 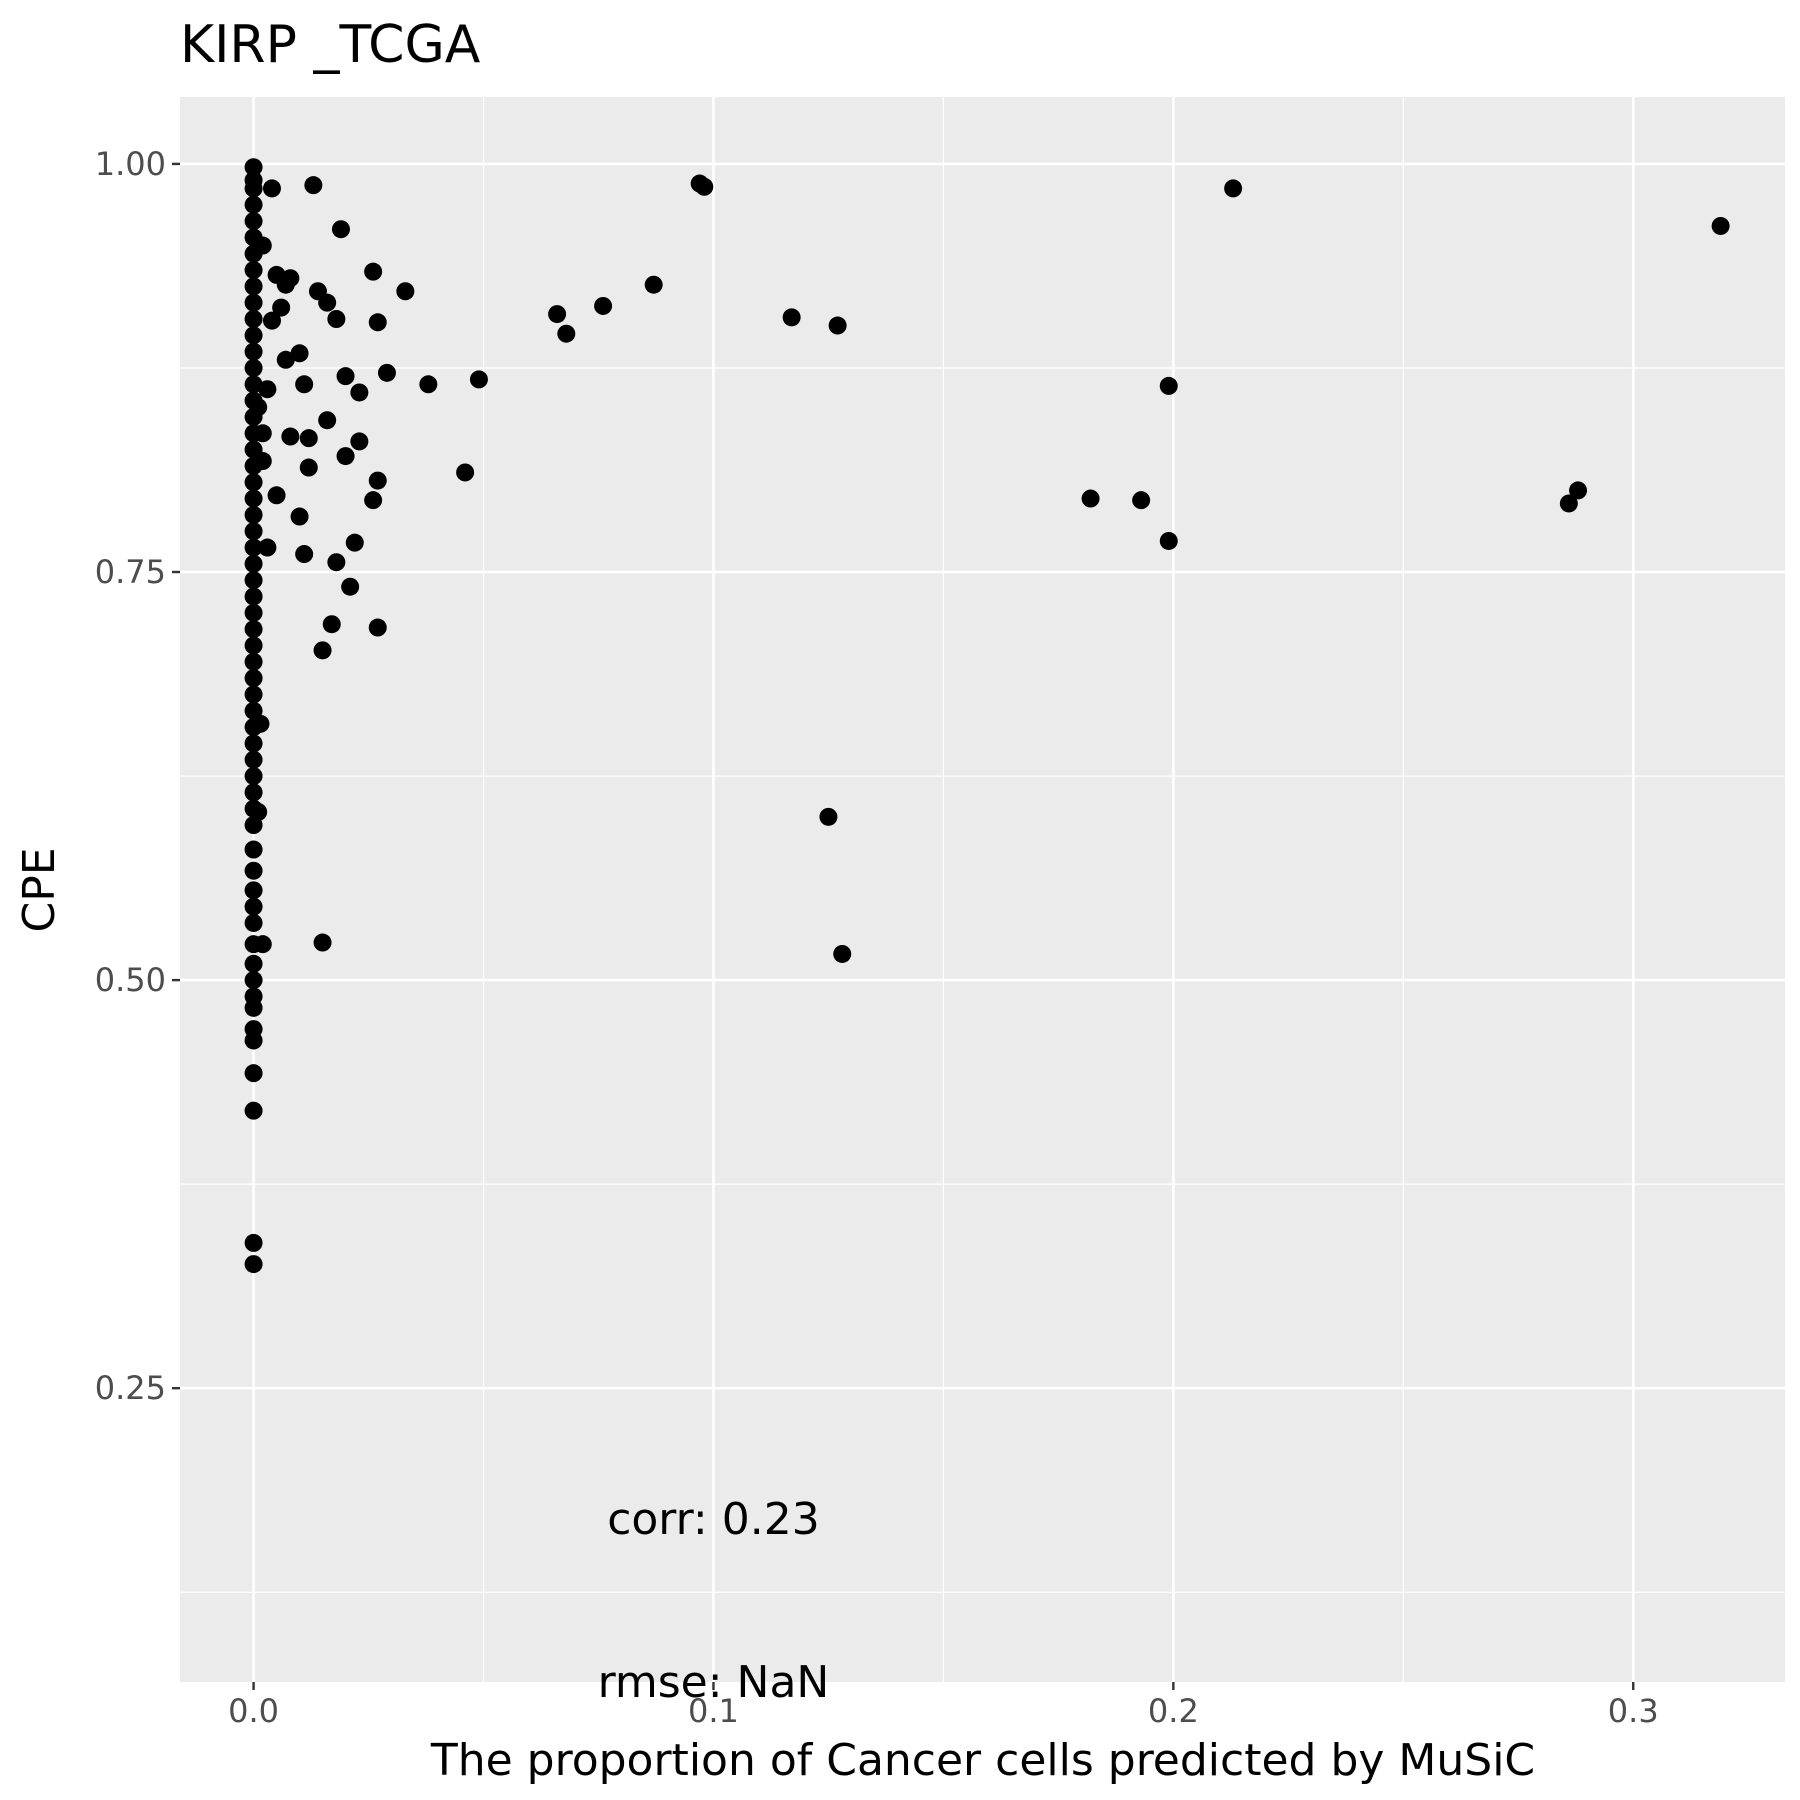 What do you see at coordinates (253, 1711) in the screenshot?
I see `x-tick-label: 0.0` at bounding box center [253, 1711].